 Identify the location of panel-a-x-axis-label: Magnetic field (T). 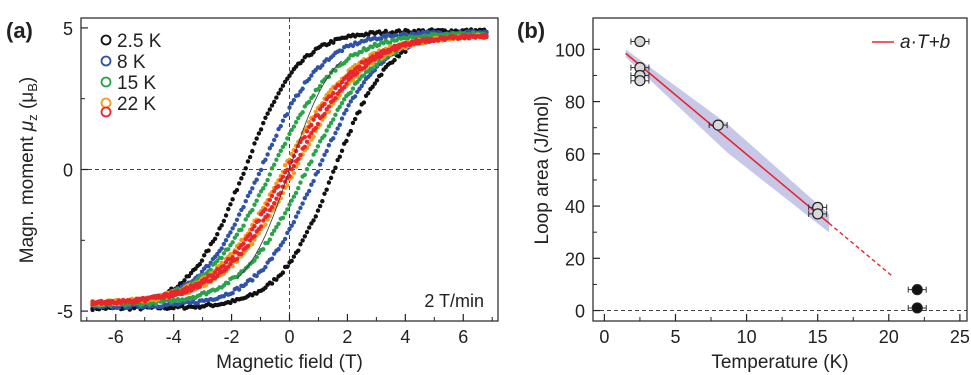
(289, 362).